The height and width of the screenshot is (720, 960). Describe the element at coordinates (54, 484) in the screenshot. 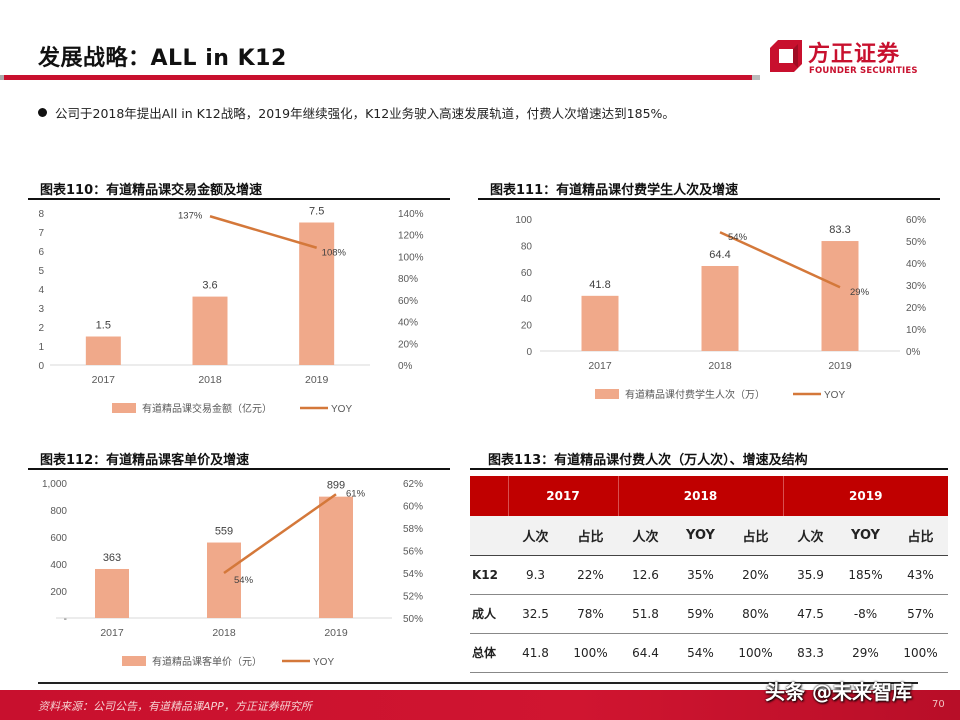

I see `y-left-tick: 1,000` at that location.